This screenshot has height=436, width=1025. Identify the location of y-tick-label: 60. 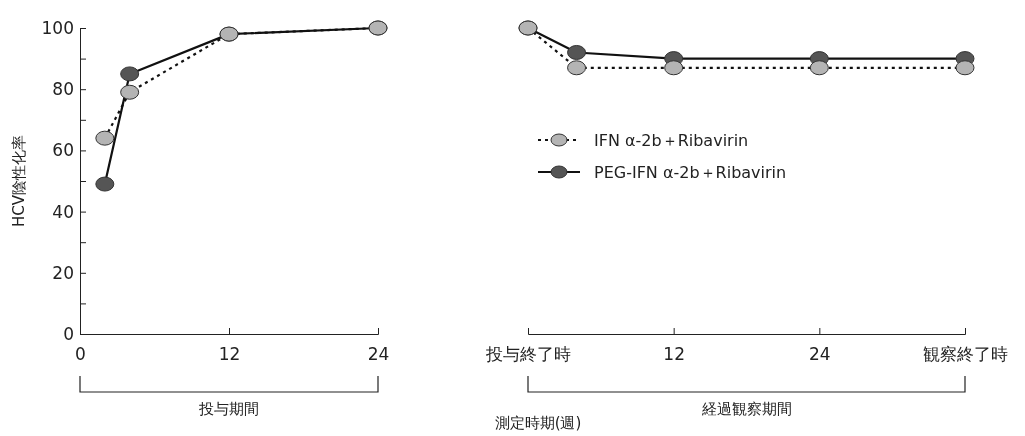
(63, 150).